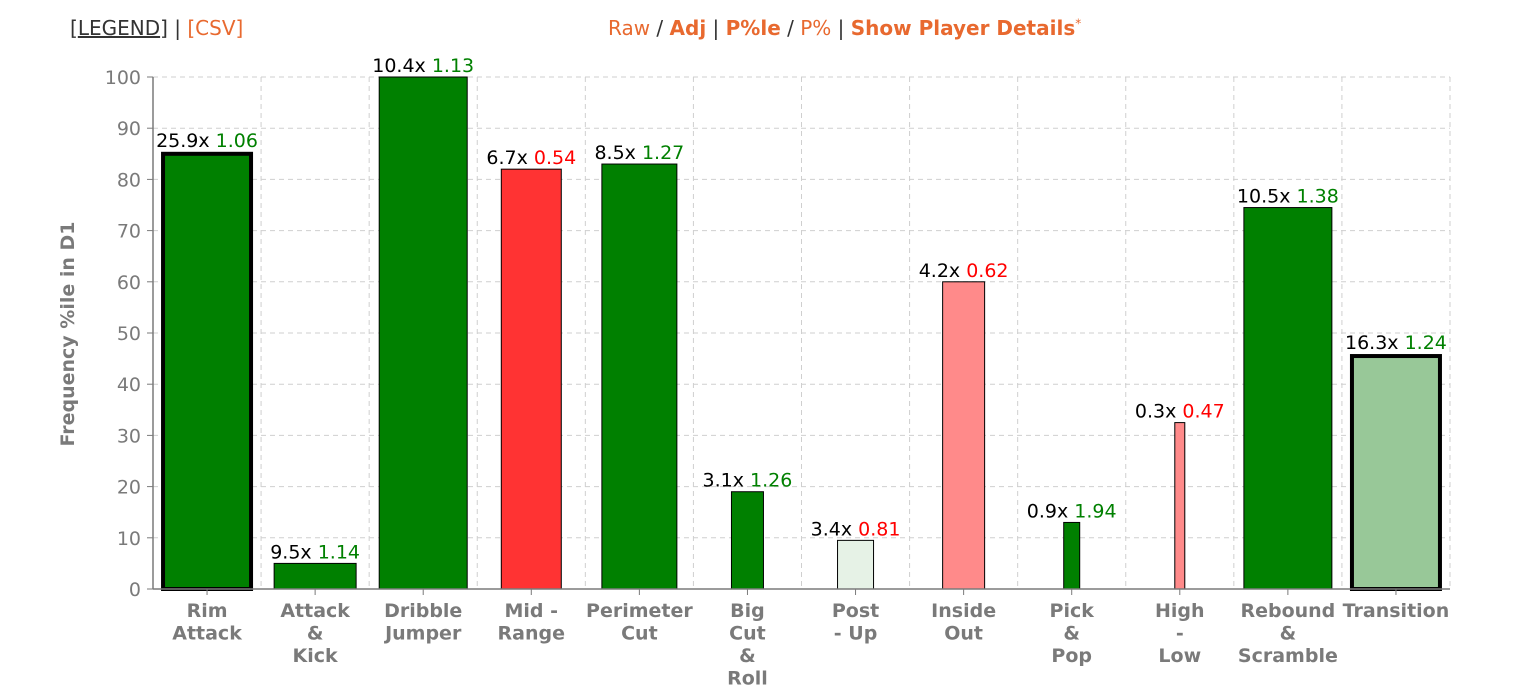 Image resolution: width=1528 pixels, height=690 pixels. Describe the element at coordinates (879, 529) in the screenshot. I see `efficiency-label: 0.81` at that location.